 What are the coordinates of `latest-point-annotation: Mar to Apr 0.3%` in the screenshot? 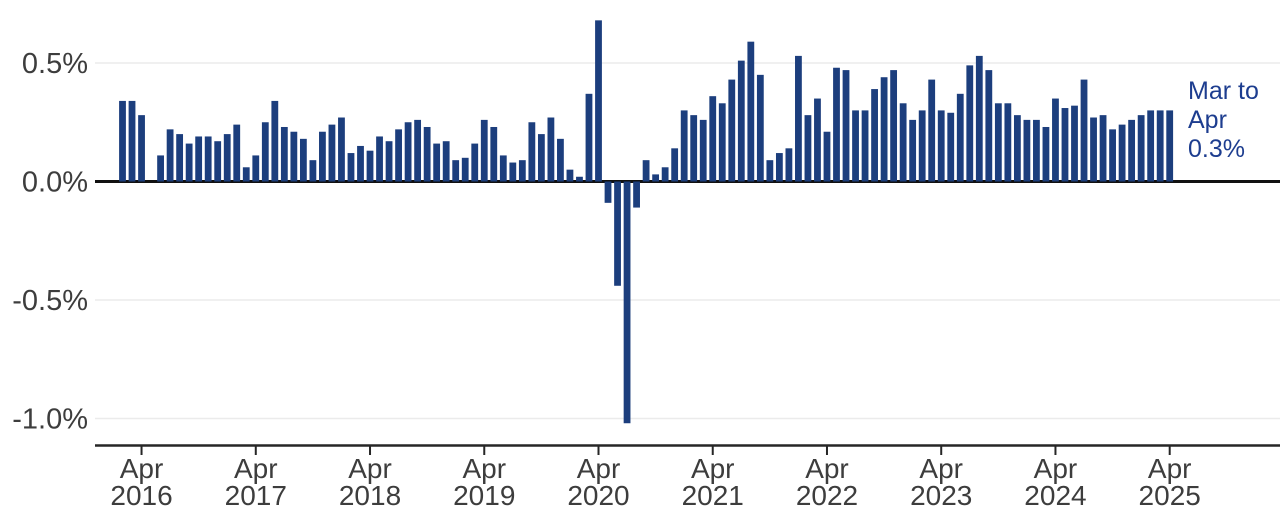 It's located at (1223, 120).